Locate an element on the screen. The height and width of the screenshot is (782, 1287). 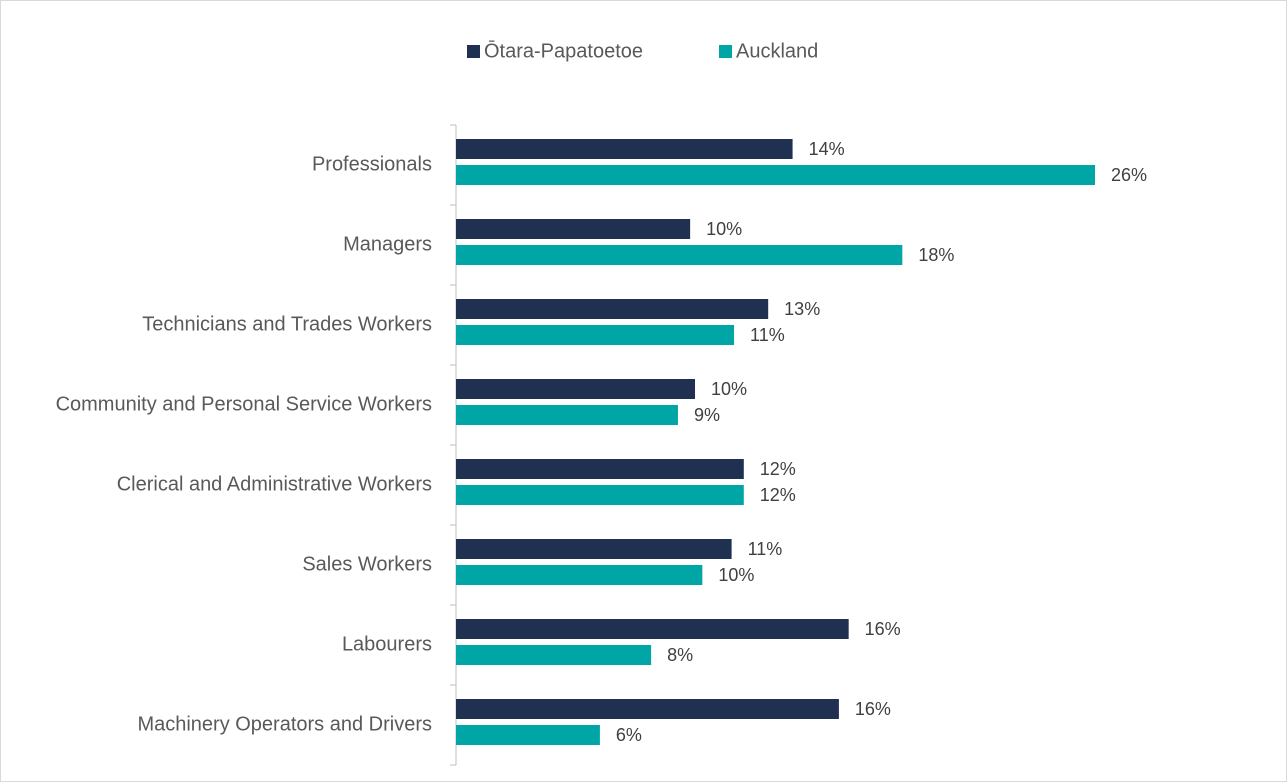
y-tick-label: Machinery Operators and Drivers is located at coordinates (284, 724).